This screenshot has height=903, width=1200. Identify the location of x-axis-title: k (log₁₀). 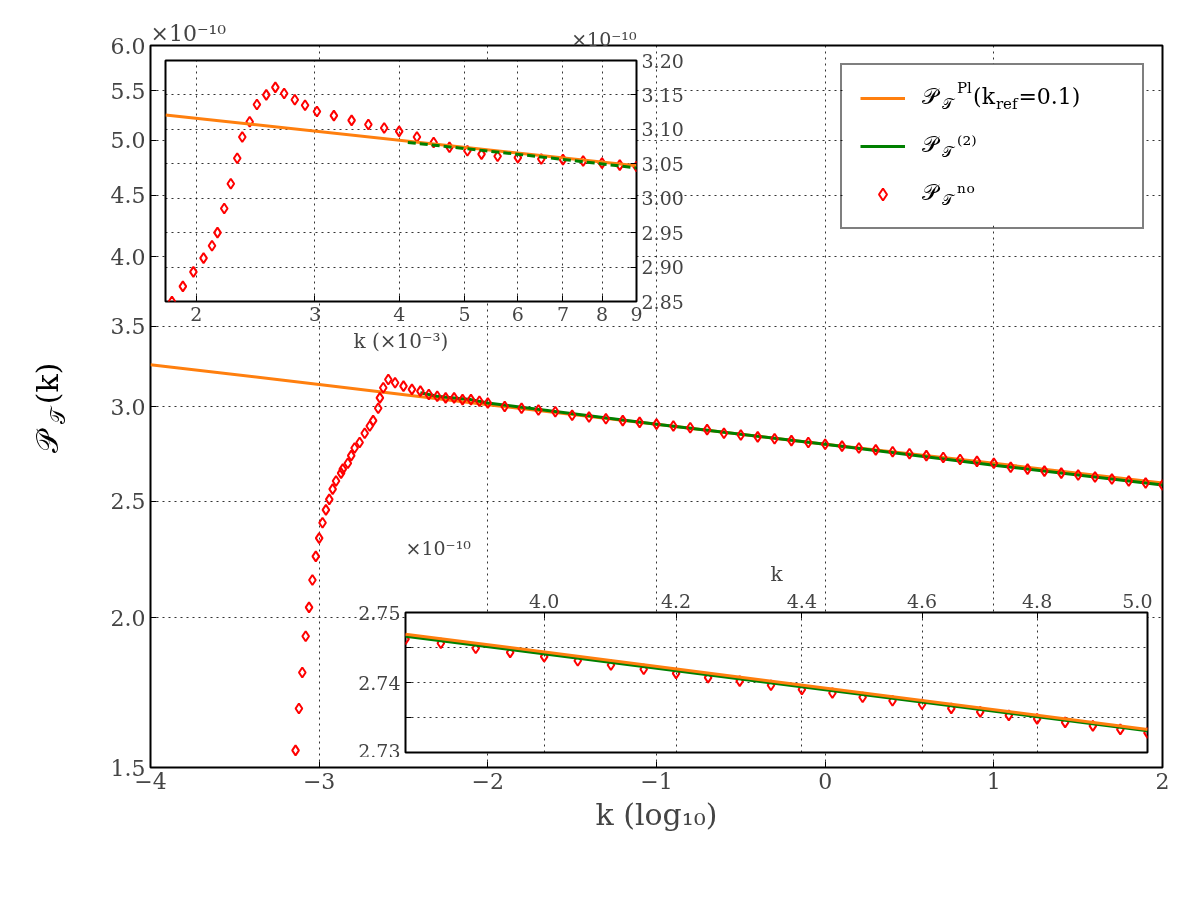
(656, 814).